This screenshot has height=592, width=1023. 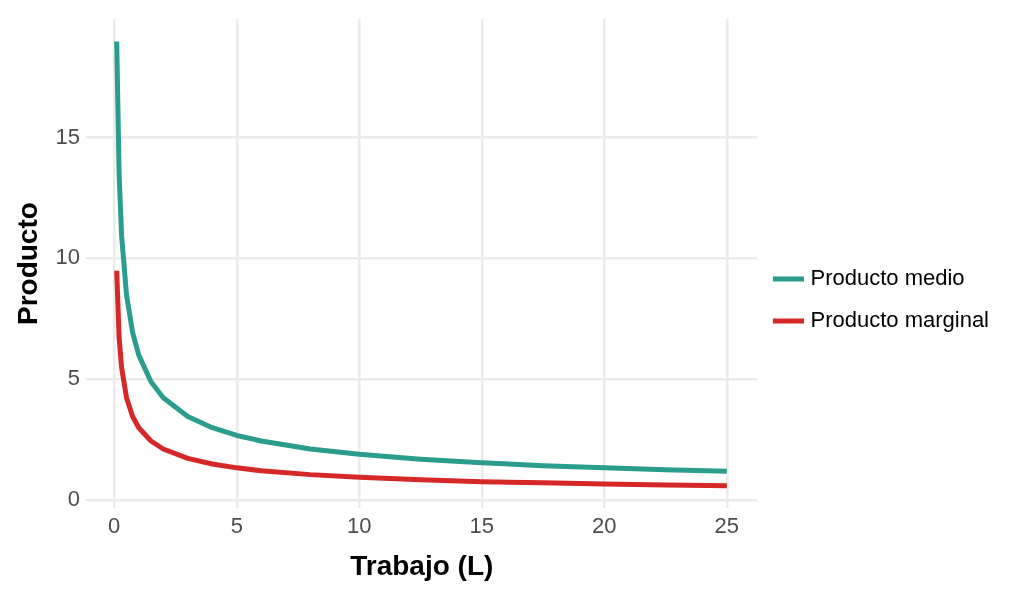 What do you see at coordinates (359, 526) in the screenshot?
I see `x-tick-label: 10` at bounding box center [359, 526].